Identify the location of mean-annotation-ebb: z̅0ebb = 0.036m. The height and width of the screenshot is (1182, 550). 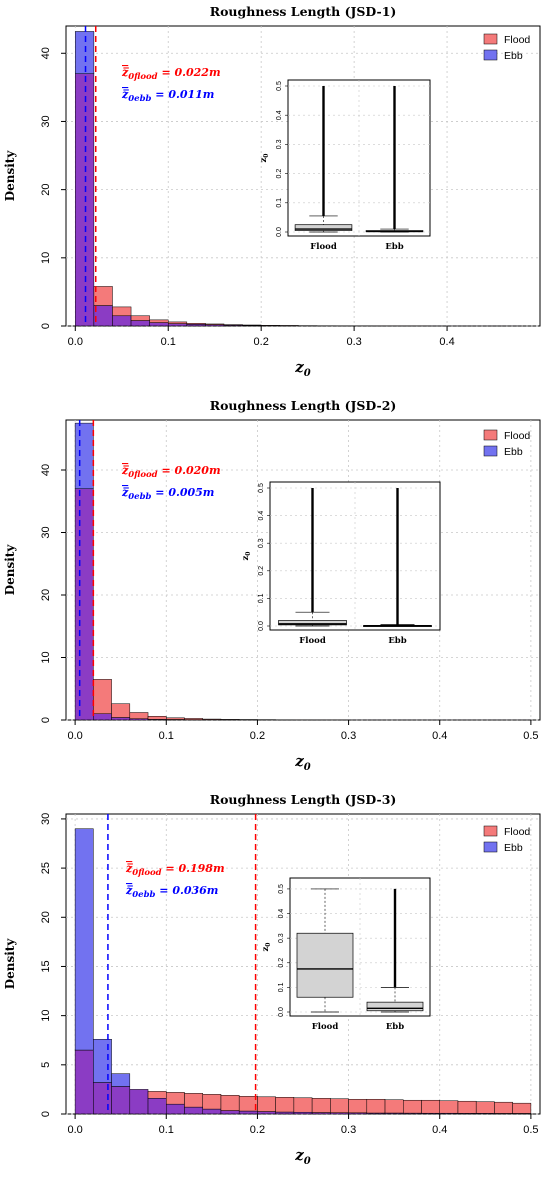
(171, 892).